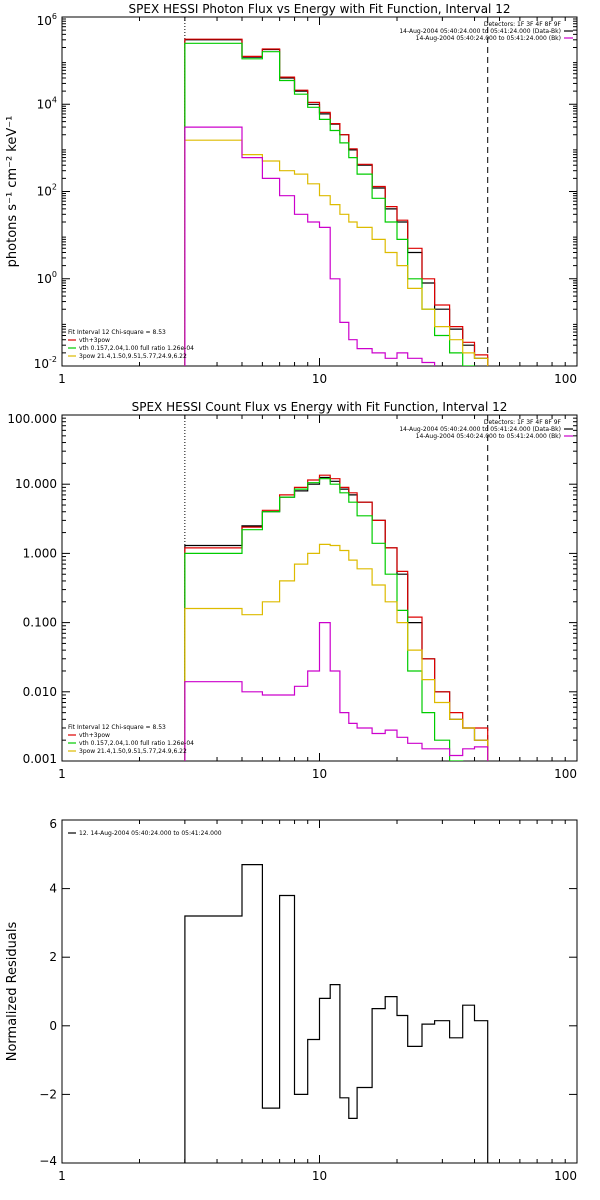 This screenshot has height=1200, width=600. Describe the element at coordinates (54, 99) in the screenshot. I see `photon-flux-panel-y-tick-exp: 4` at that location.